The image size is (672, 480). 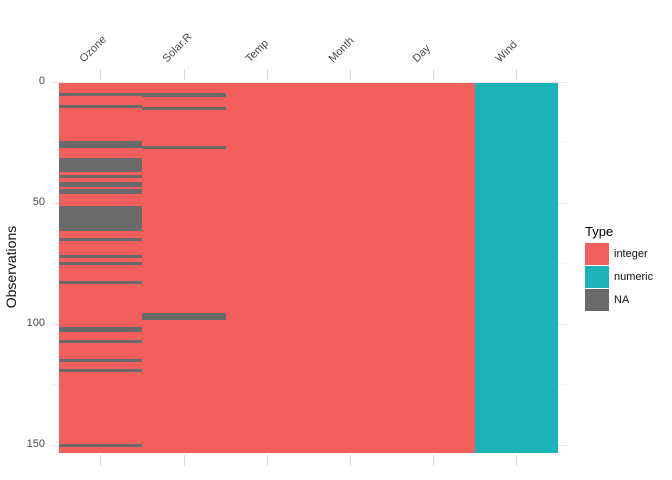 I want to click on column-month-rect, so click(x=350, y=268).